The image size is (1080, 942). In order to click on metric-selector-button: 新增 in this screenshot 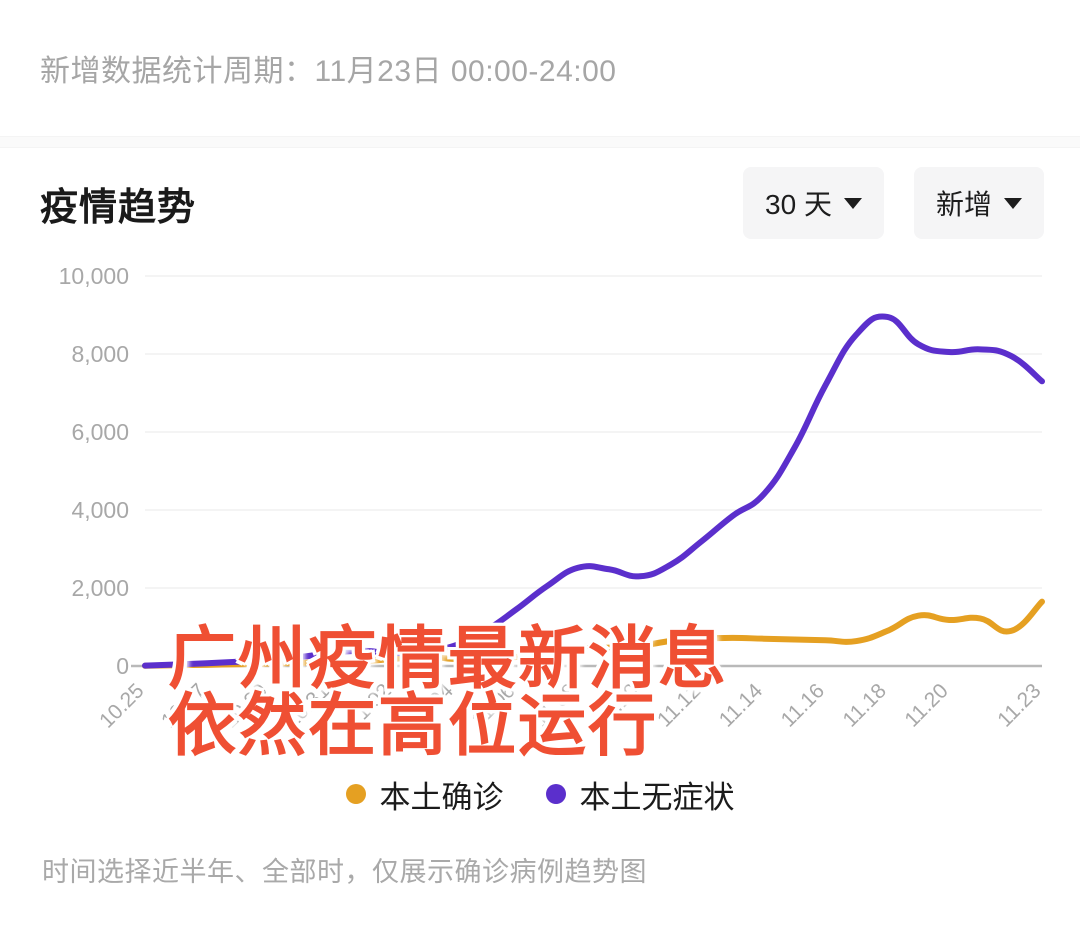, I will do `click(978, 203)`.